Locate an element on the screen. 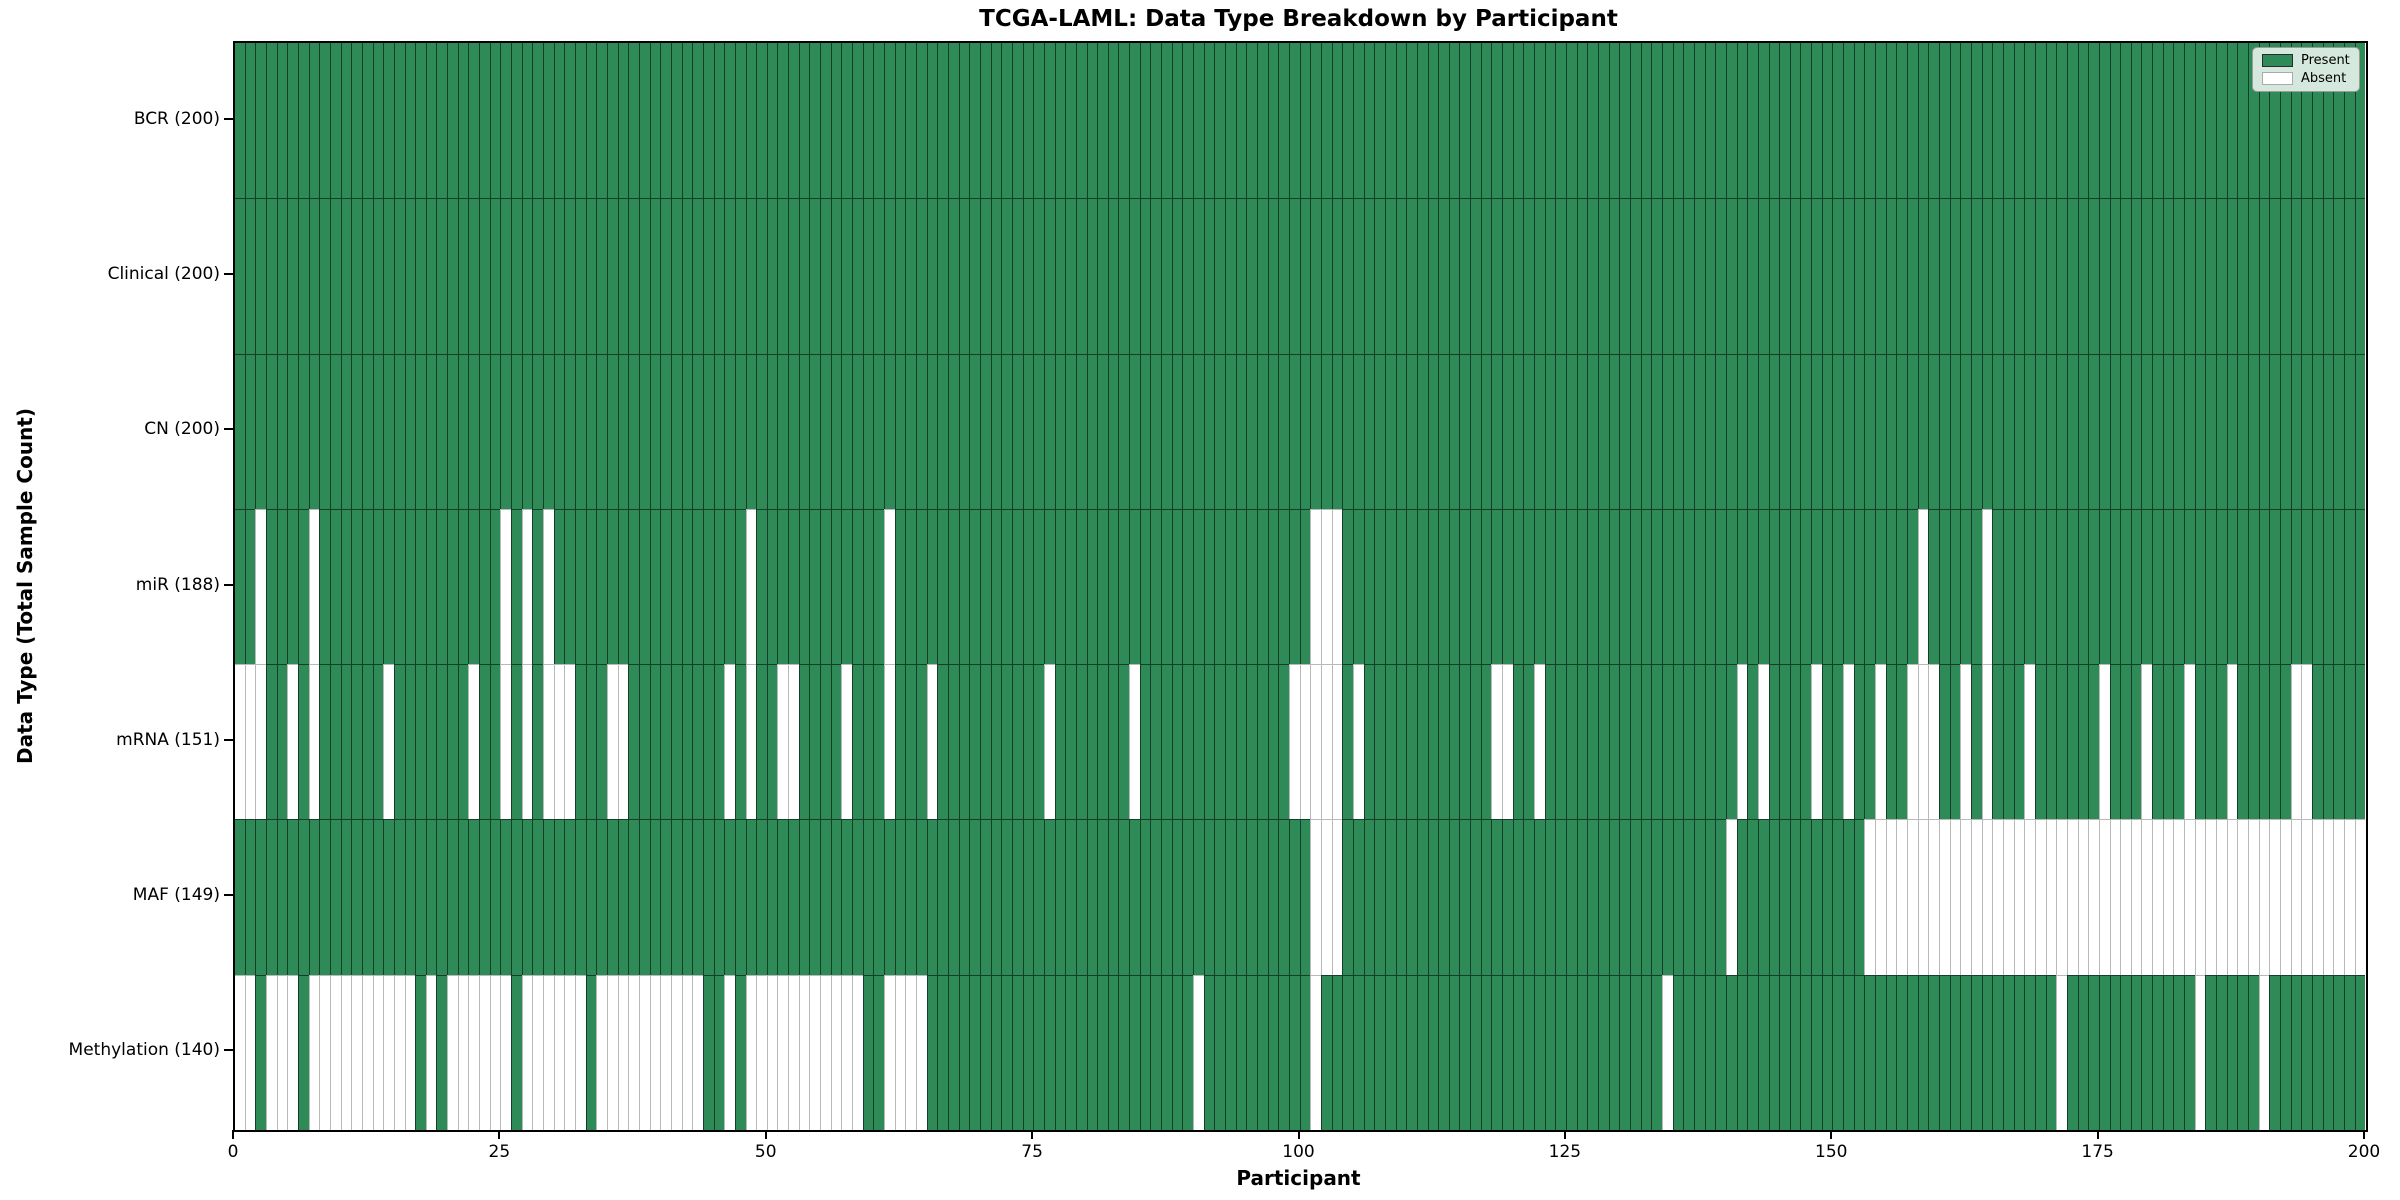 The width and height of the screenshot is (2400, 1200). legend-swatch-present-icon is located at coordinates (2277, 60).